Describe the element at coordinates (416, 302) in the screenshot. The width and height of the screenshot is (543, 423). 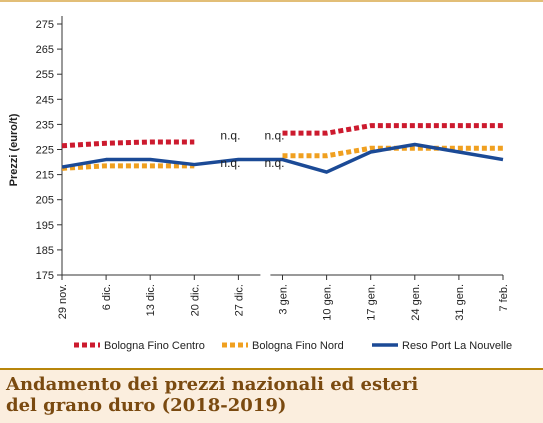
I see `x-tick-label: 24 gen.` at that location.